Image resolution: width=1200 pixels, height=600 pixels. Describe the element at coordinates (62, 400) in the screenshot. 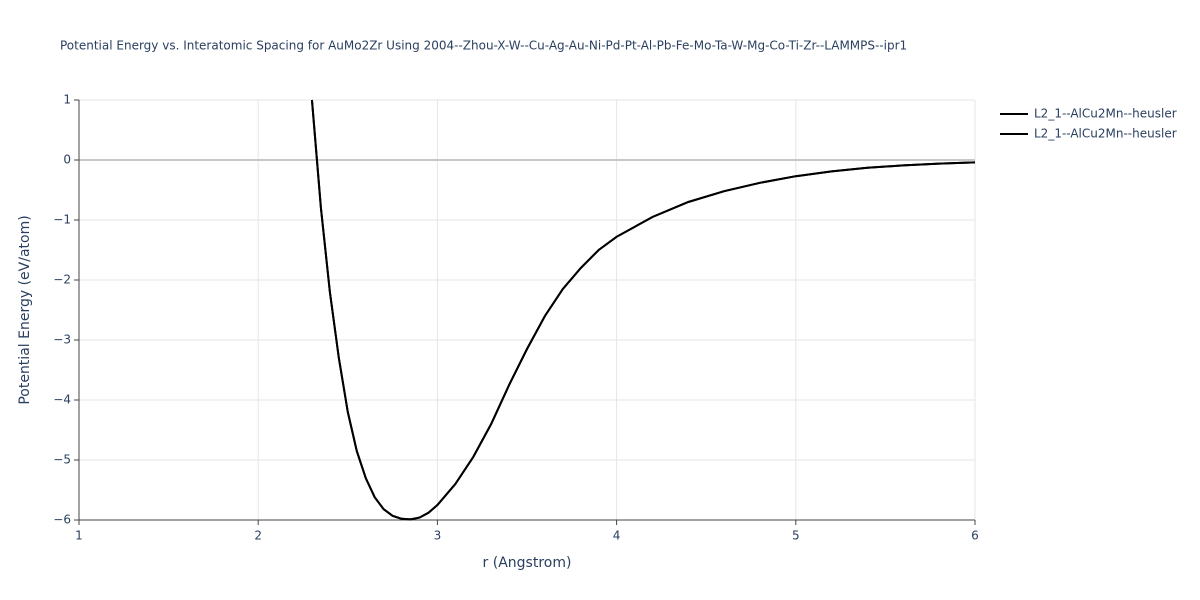

I see `y-tick-label: −4` at that location.